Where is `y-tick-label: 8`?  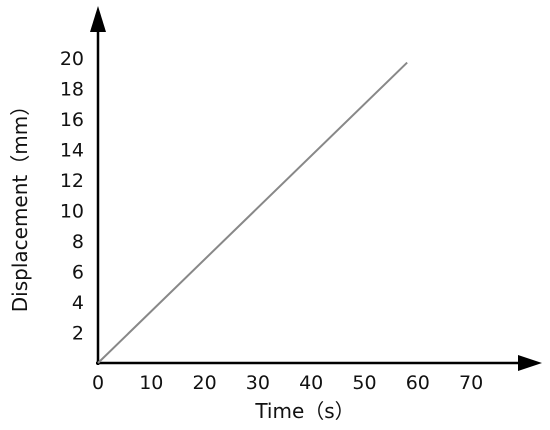
y-tick-label: 8 is located at coordinates (78, 242).